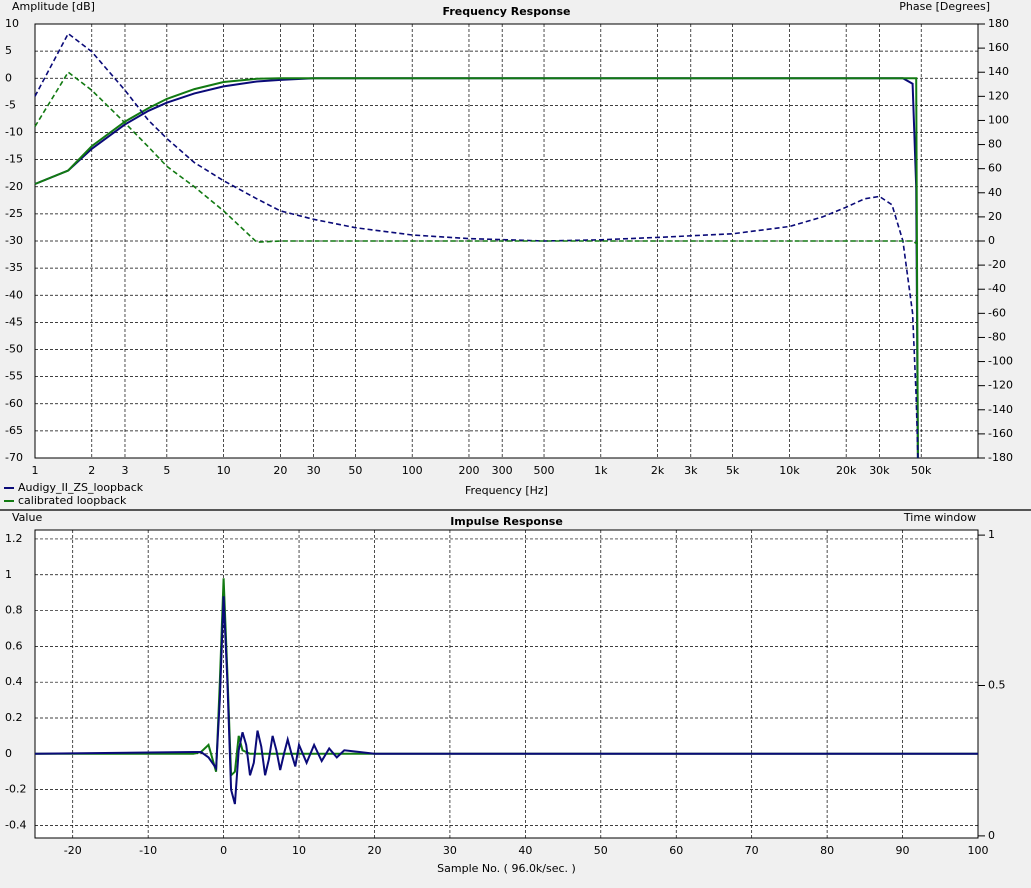  What do you see at coordinates (995, 192) in the screenshot?
I see `y2-tick-label: 40` at bounding box center [995, 192].